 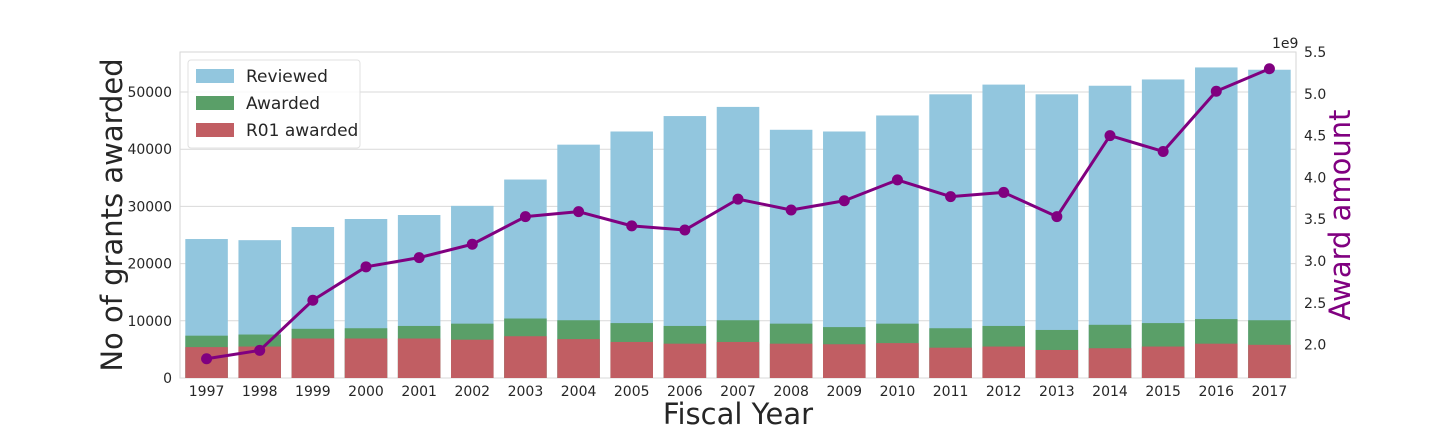 What do you see at coordinates (472, 244) in the screenshot?
I see `award-point-2002` at bounding box center [472, 244].